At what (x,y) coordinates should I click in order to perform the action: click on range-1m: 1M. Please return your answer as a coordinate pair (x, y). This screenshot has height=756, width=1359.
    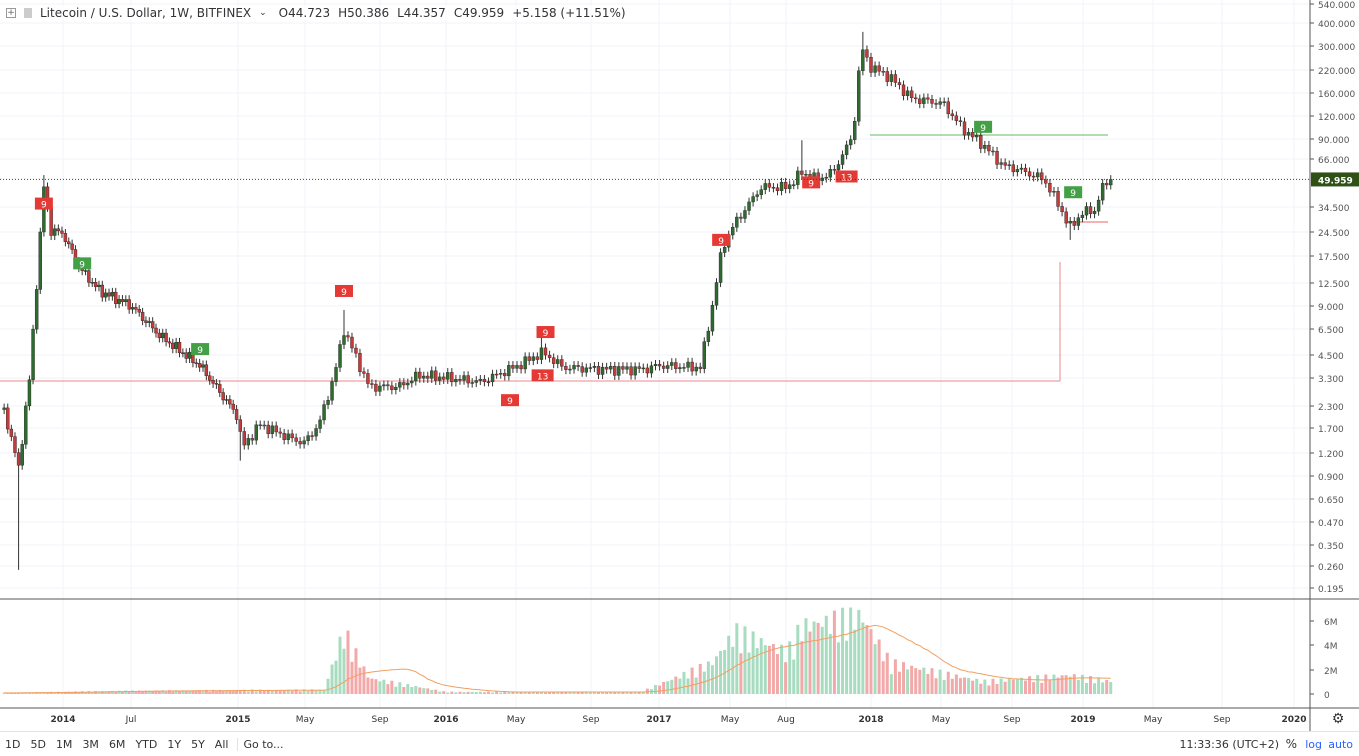
    Looking at the image, I should click on (64, 744).